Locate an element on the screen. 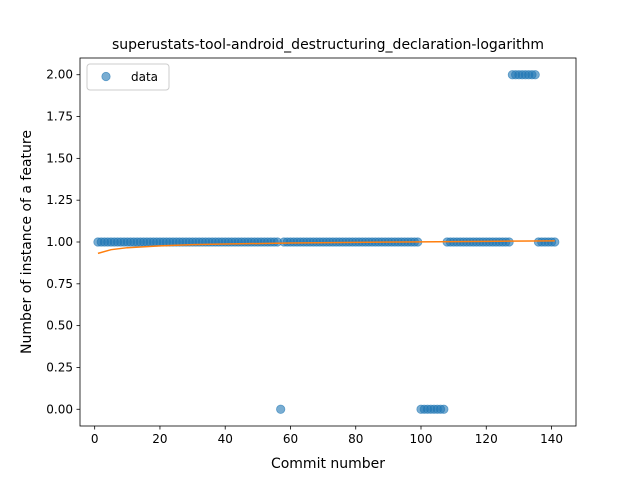 The width and height of the screenshot is (640, 480). fit-line is located at coordinates (326, 247).